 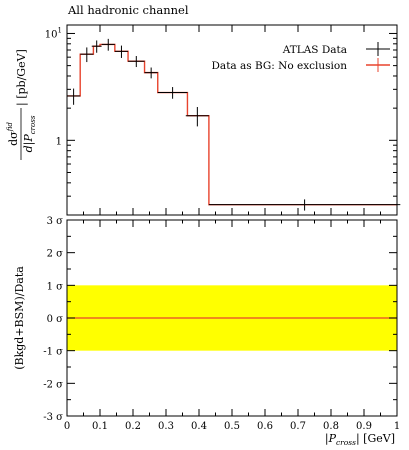 I want to click on main-y-label-unit: | [pb/GeV], so click(x=22, y=77).